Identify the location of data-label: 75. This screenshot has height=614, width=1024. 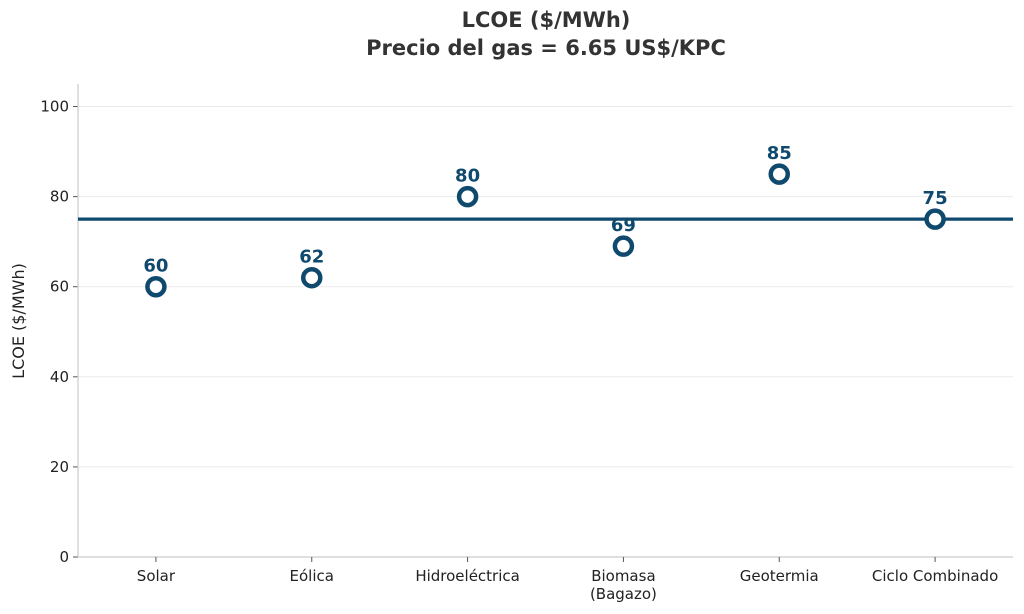
(935, 198).